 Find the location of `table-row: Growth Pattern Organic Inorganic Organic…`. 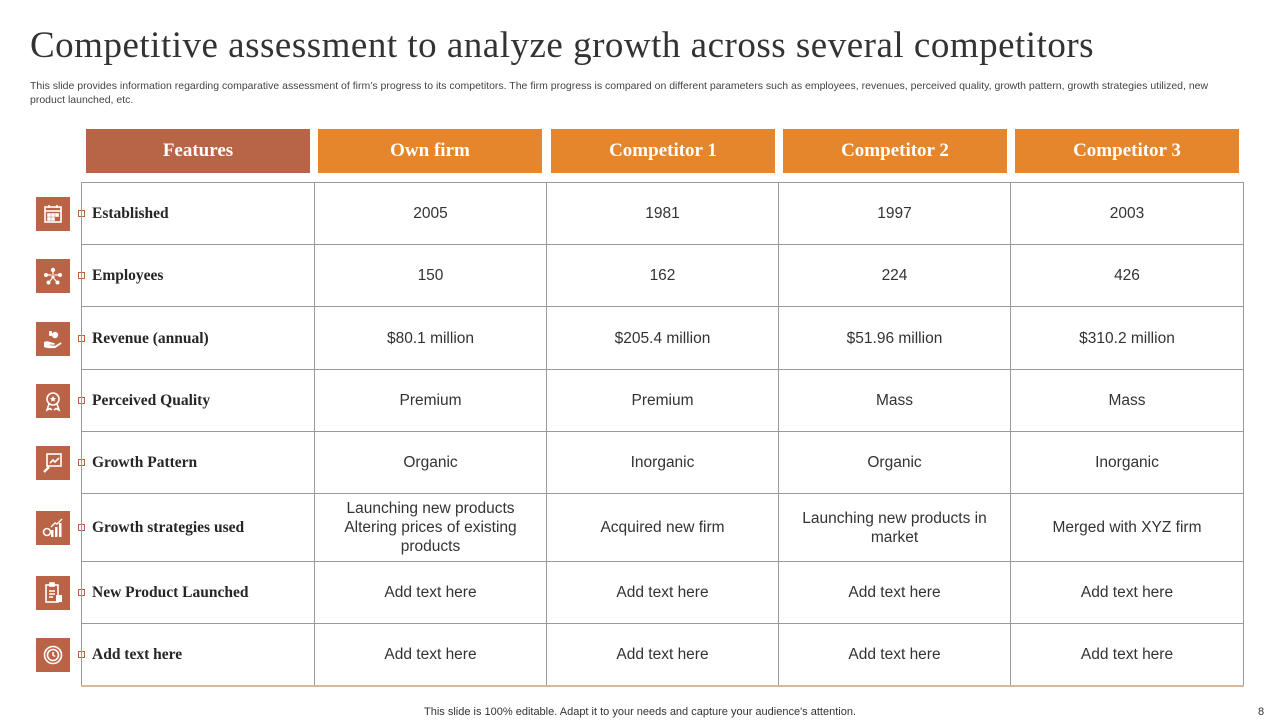

table-row: Growth Pattern Organic Inorganic Organic… is located at coordinates (662, 462).